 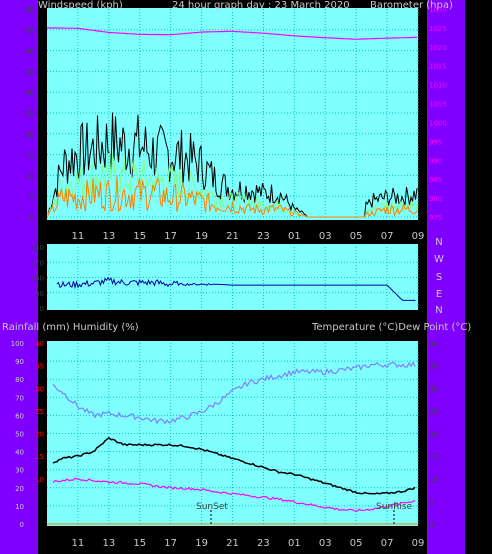 I want to click on temp-tick-40: 40, so click(x=433, y=344).